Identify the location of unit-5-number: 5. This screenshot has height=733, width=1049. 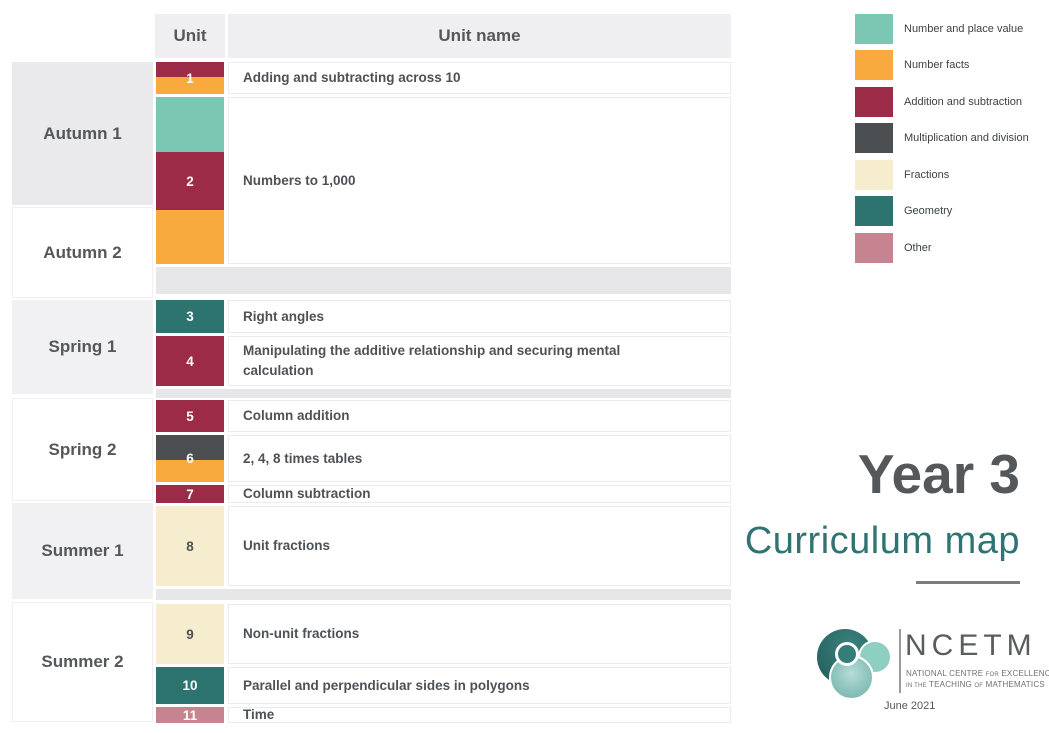
(190, 416).